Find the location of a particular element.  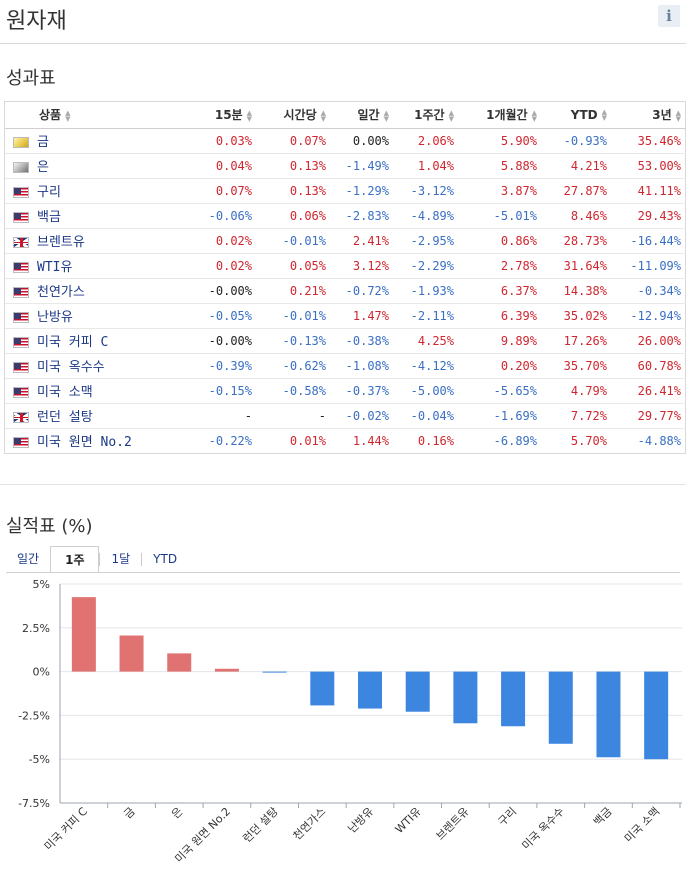

tab-0: 일간 is located at coordinates (28, 559).